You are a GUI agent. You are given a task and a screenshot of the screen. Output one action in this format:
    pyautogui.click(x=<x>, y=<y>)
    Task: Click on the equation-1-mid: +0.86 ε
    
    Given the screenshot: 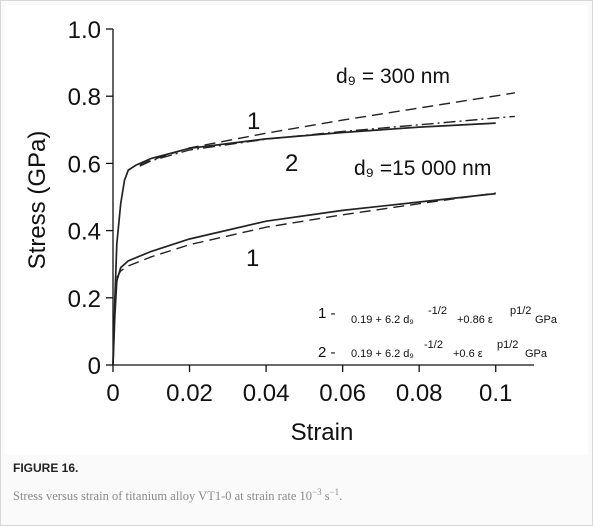 What is the action you would take?
    pyautogui.click(x=475, y=320)
    